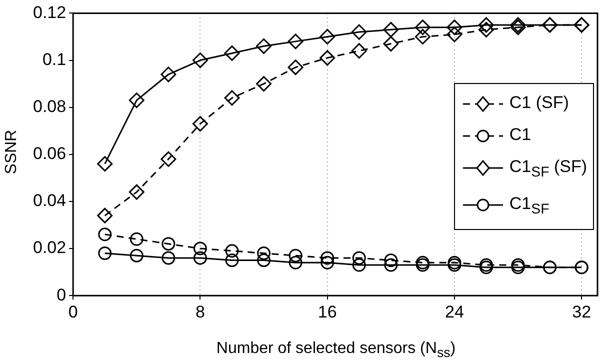 The width and height of the screenshot is (606, 362). Describe the element at coordinates (200, 312) in the screenshot. I see `x-tick-label: 8` at that location.